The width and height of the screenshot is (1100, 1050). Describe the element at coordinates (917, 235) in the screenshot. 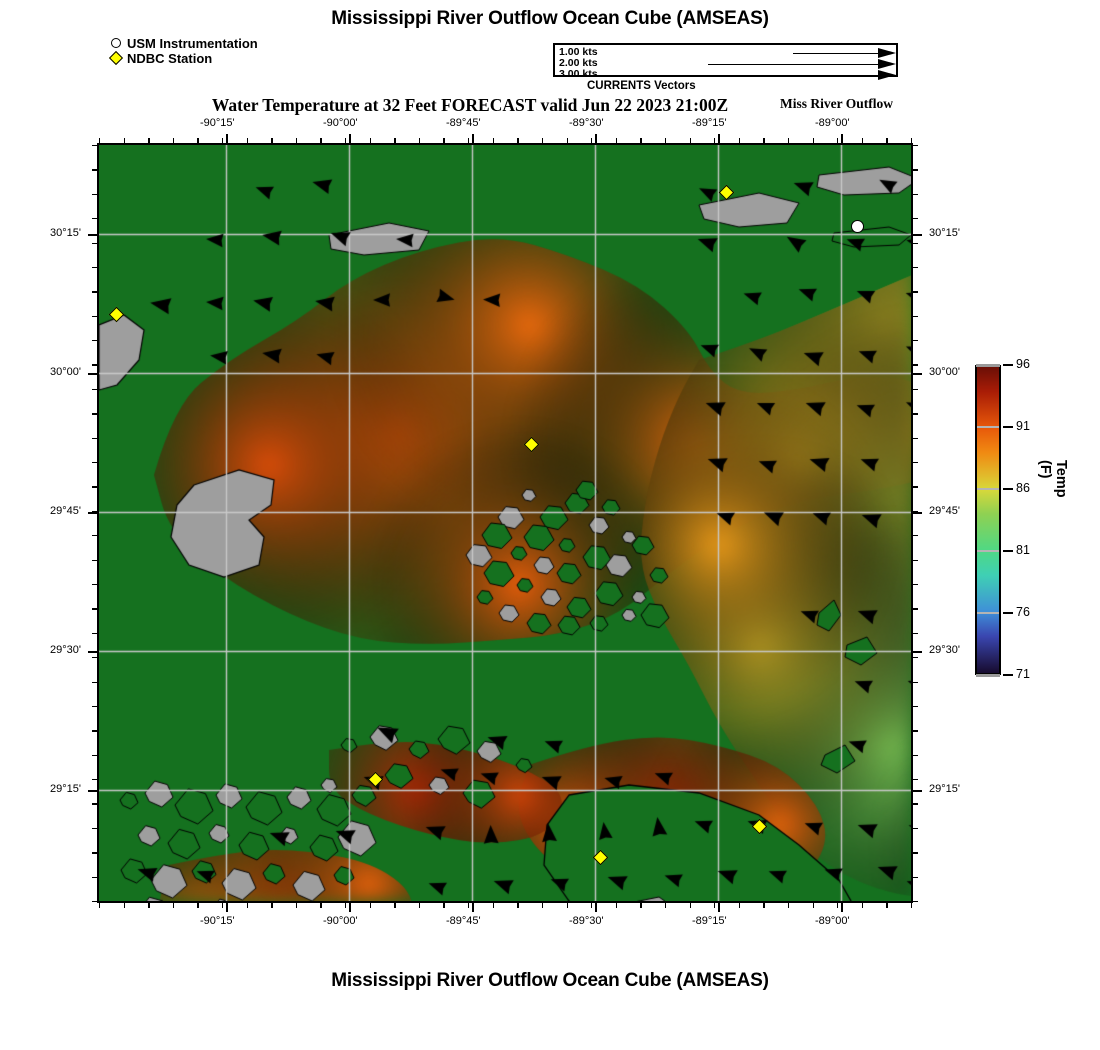

I see `tick-right-major` at that location.